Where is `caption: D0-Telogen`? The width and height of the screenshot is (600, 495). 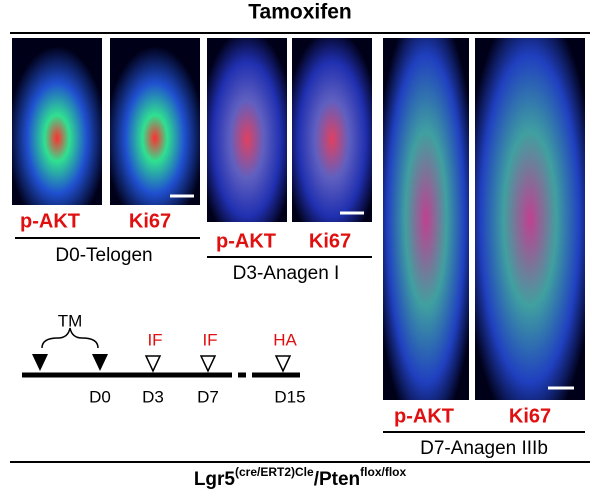 caption: D0-Telogen is located at coordinates (103, 255).